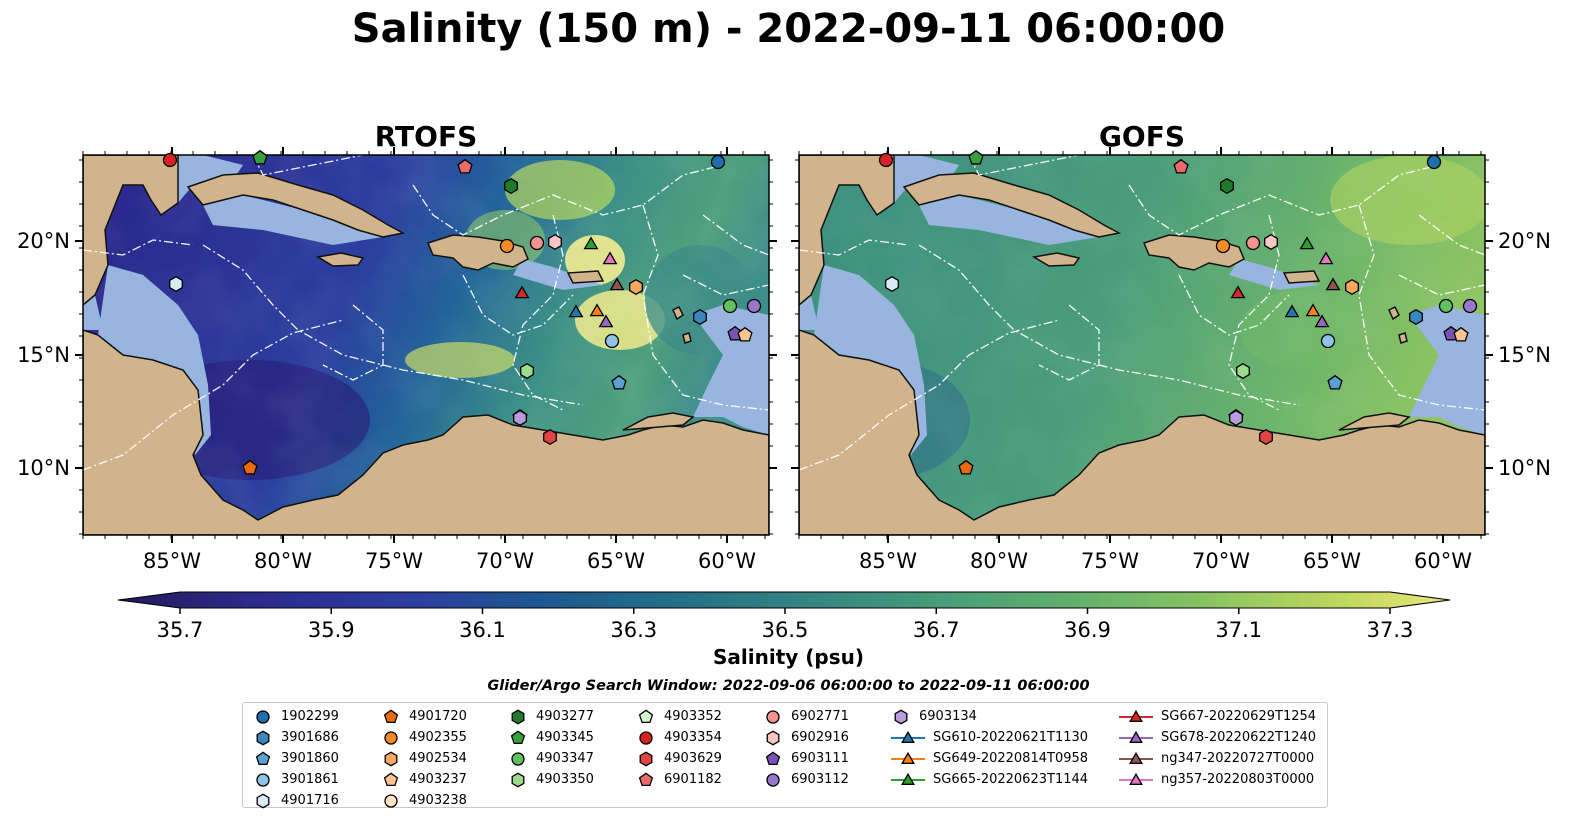 This screenshot has height=826, width=1577. I want to click on colorbar-tick-label: 35.9, so click(331, 630).